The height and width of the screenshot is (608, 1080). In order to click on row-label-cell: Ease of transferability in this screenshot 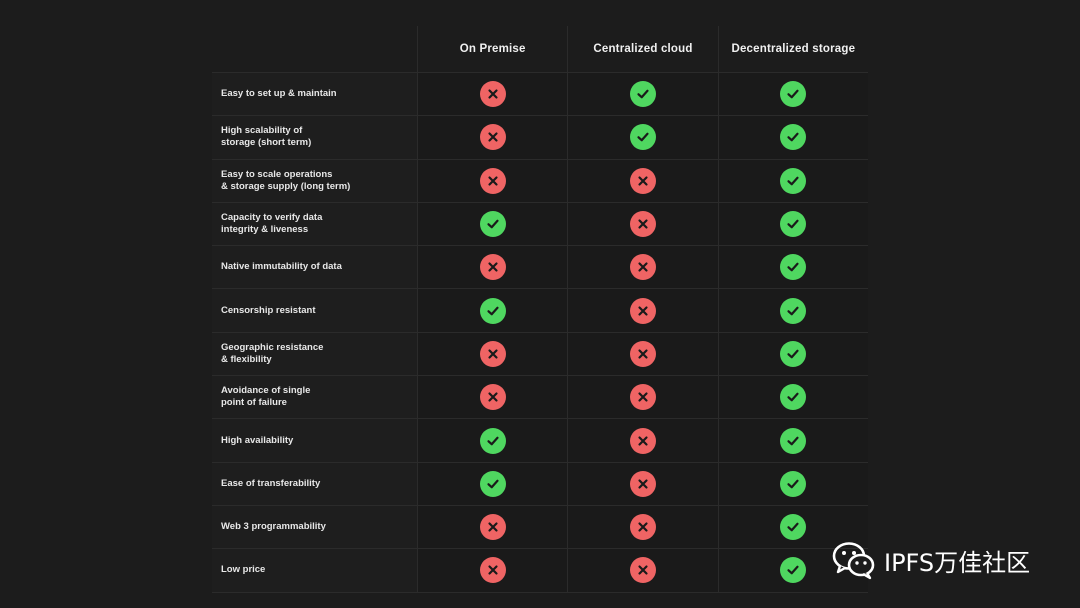, I will do `click(314, 483)`.